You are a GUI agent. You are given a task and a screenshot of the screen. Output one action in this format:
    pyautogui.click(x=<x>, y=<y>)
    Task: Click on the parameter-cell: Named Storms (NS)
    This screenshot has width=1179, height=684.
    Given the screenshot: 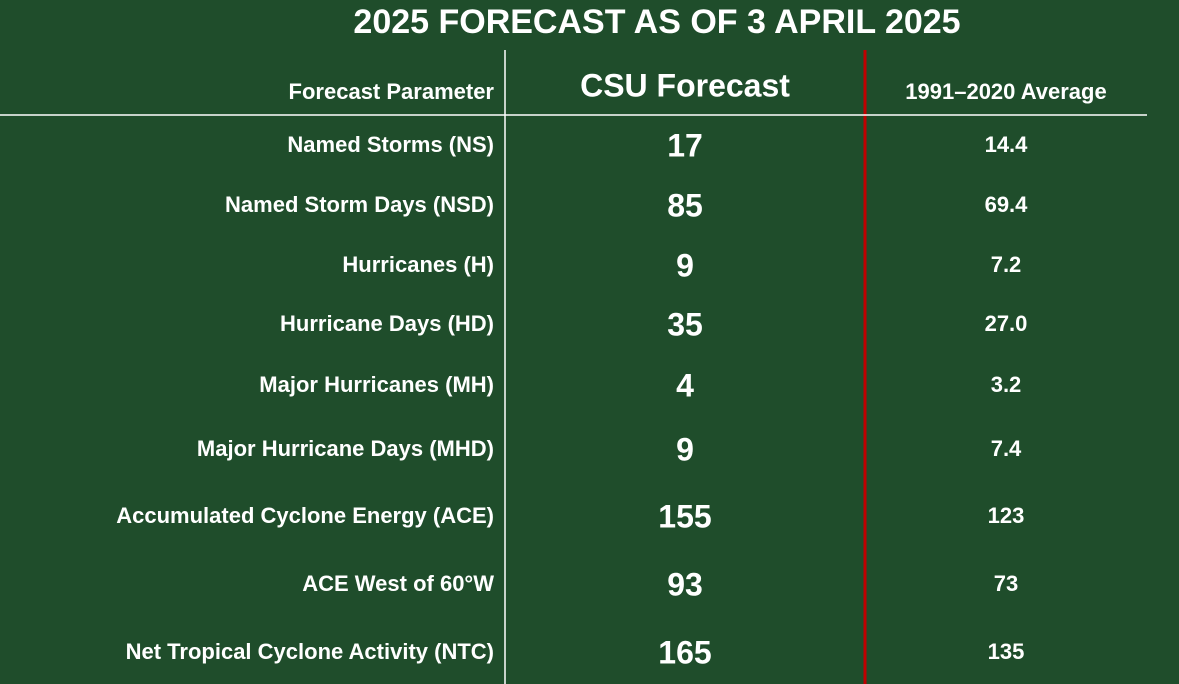 What is the action you would take?
    pyautogui.click(x=390, y=144)
    